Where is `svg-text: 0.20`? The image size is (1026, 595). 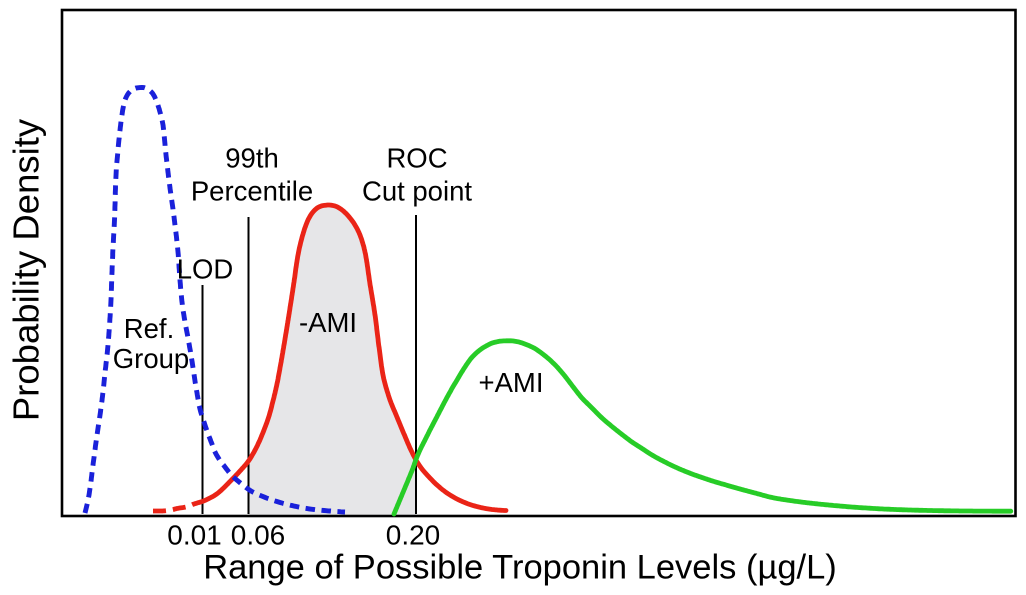 svg-text: 0.20 is located at coordinates (413, 535).